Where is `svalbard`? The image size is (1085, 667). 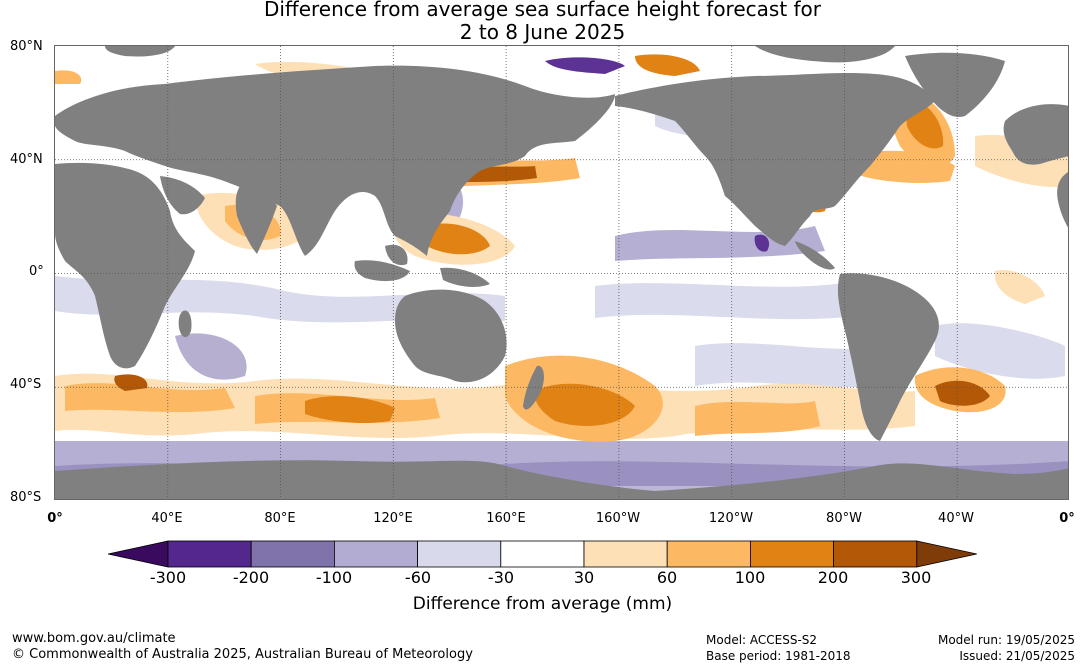
svalbard is located at coordinates (140, 51).